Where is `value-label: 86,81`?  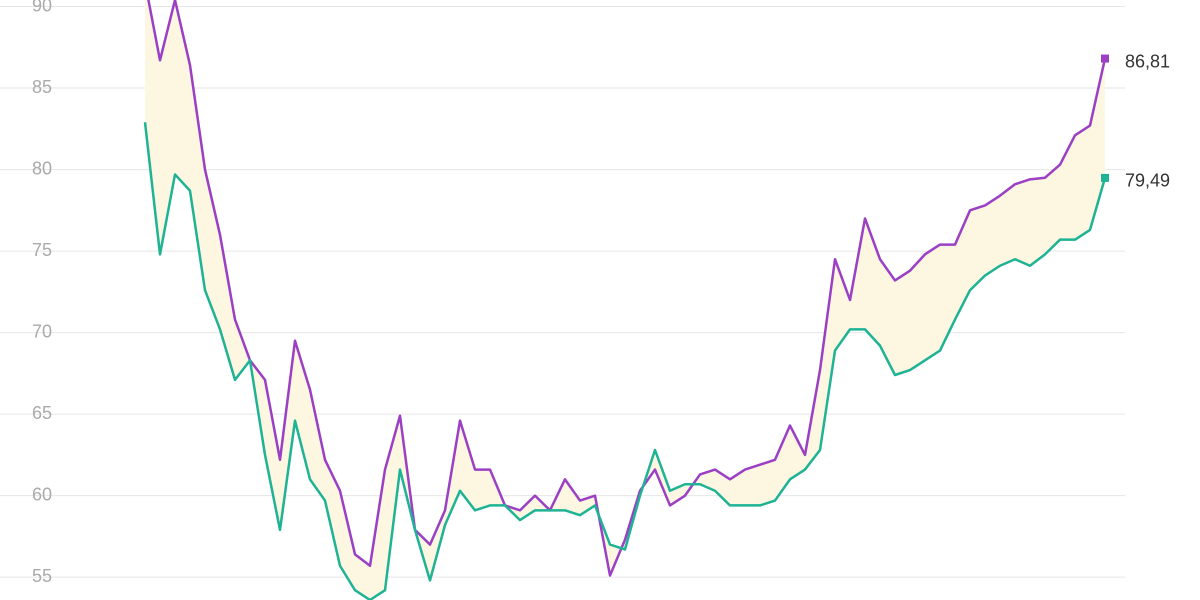
value-label: 86,81 is located at coordinates (1147, 61).